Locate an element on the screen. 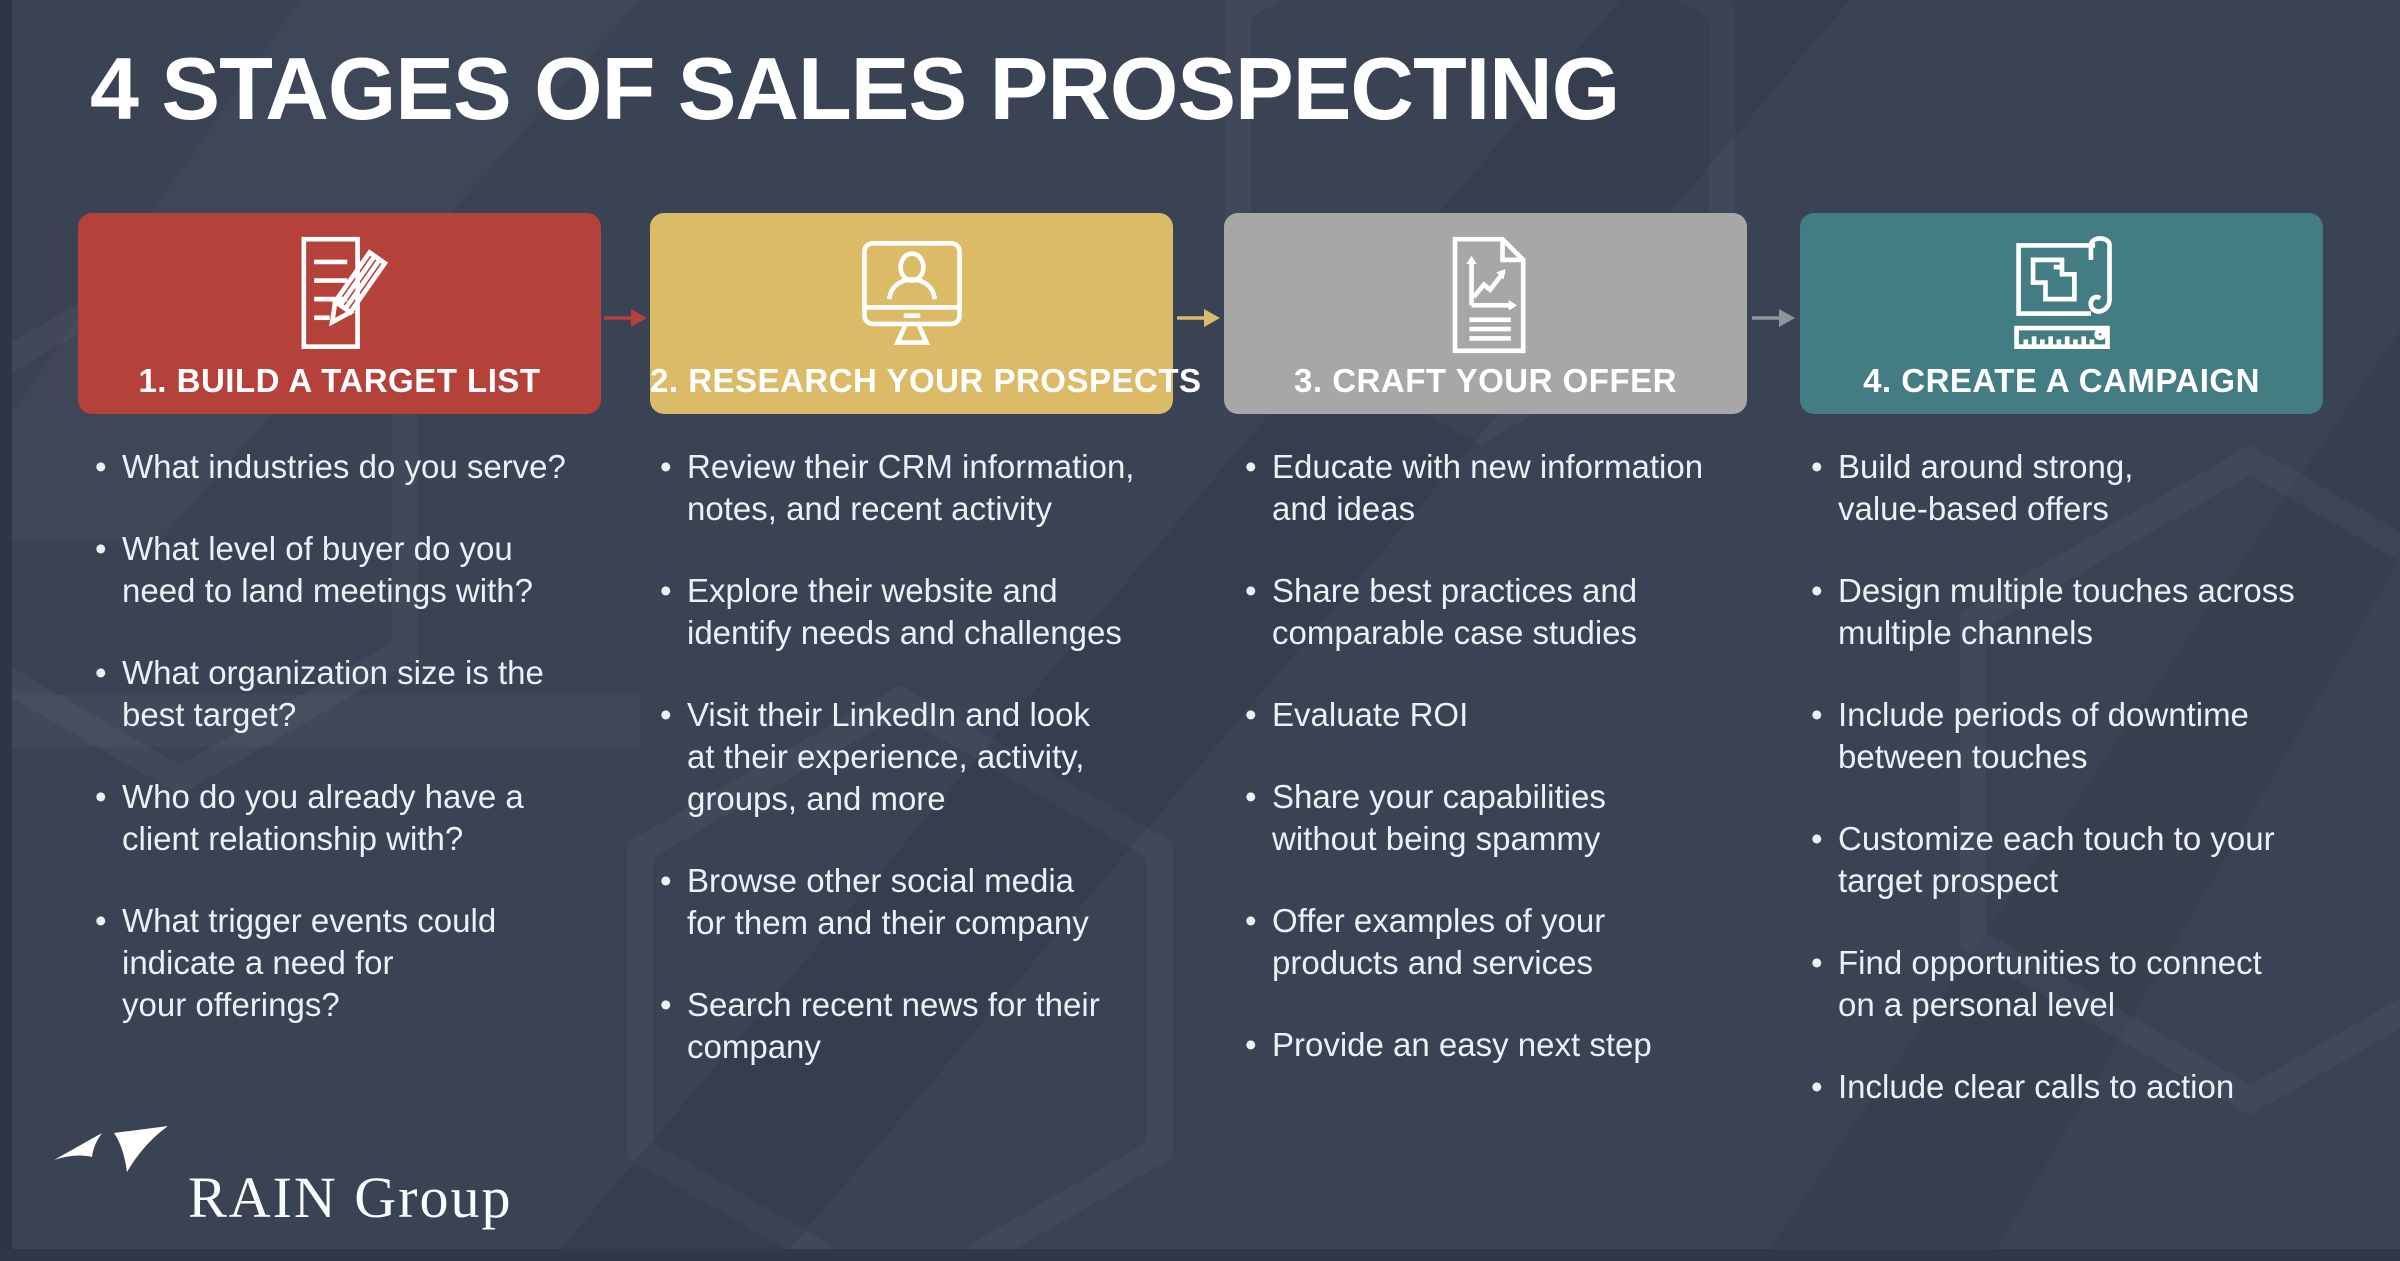 The image size is (2400, 1261). stage-card-craft-your-offer: 3. CRAFT YOUR OFFER is located at coordinates (1485, 313).